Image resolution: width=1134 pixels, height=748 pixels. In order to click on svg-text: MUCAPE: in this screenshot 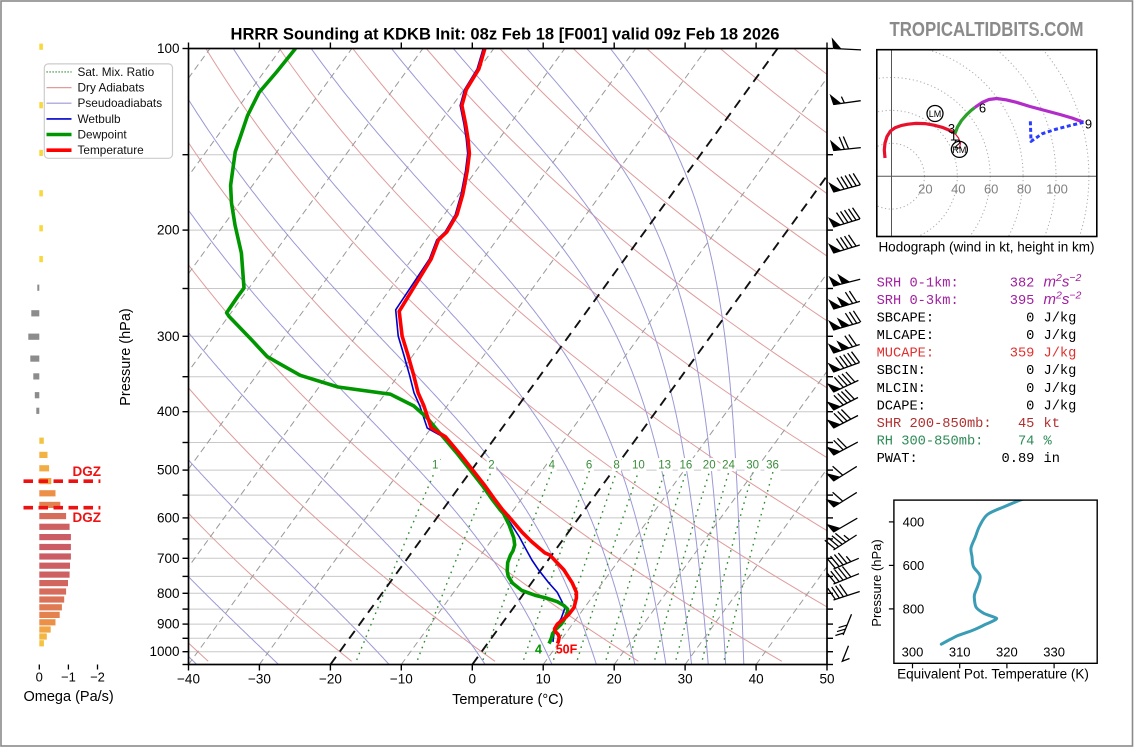, I will do `click(906, 354)`.